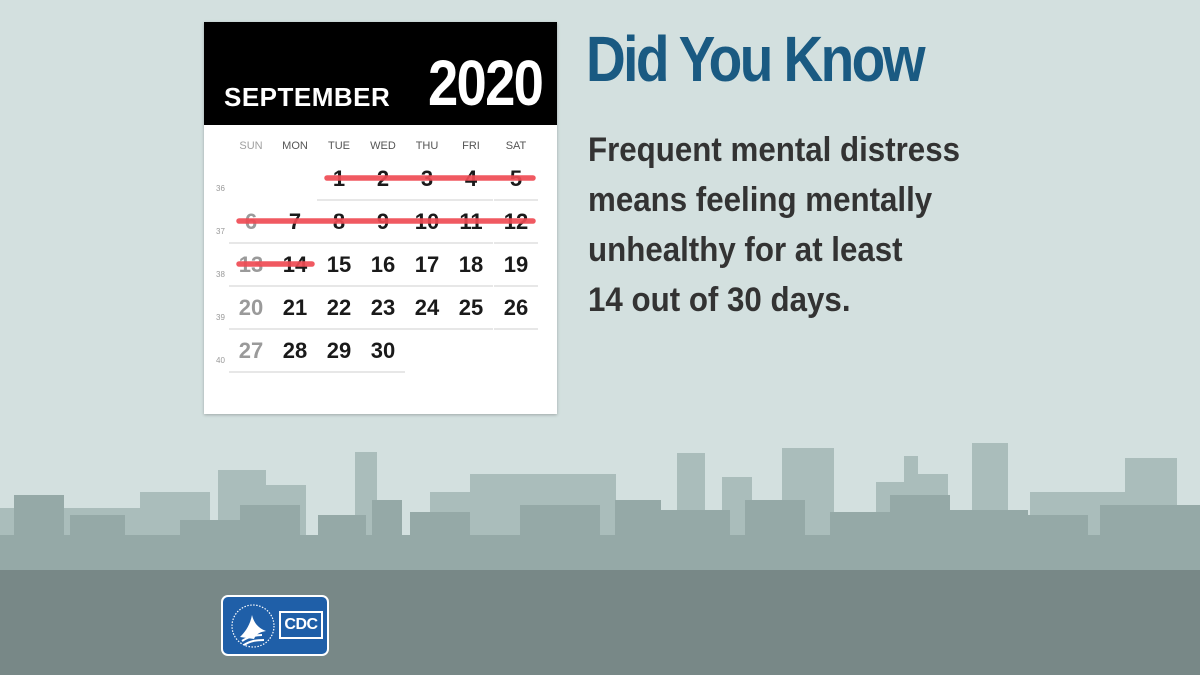 The height and width of the screenshot is (675, 1200). What do you see at coordinates (383, 146) in the screenshot?
I see `weekday-label: WED` at bounding box center [383, 146].